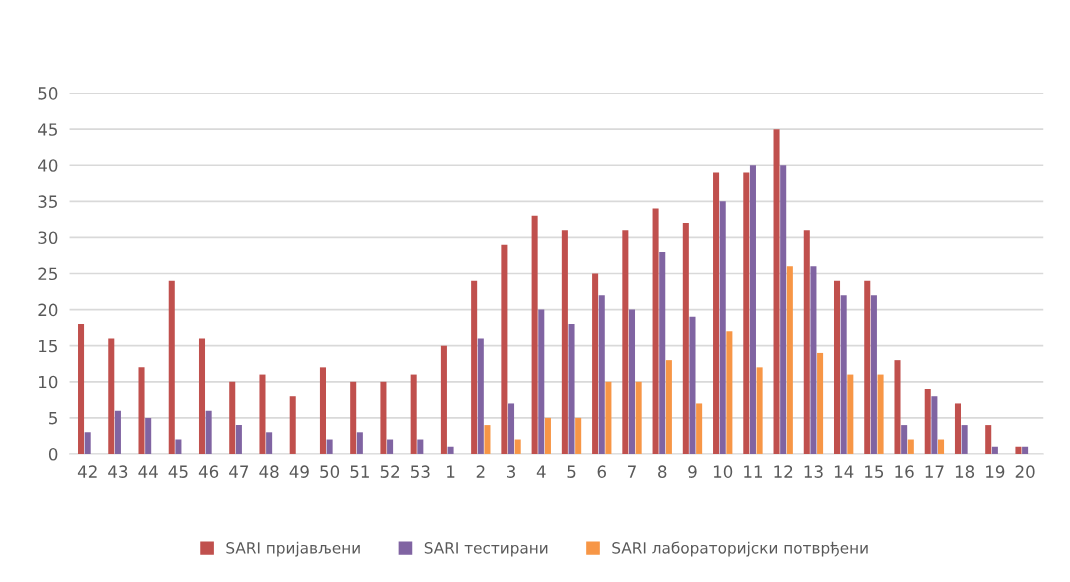 The width and height of the screenshot is (1070, 582). Describe the element at coordinates (47, 129) in the screenshot. I see `y-tick-label: 45` at that location.